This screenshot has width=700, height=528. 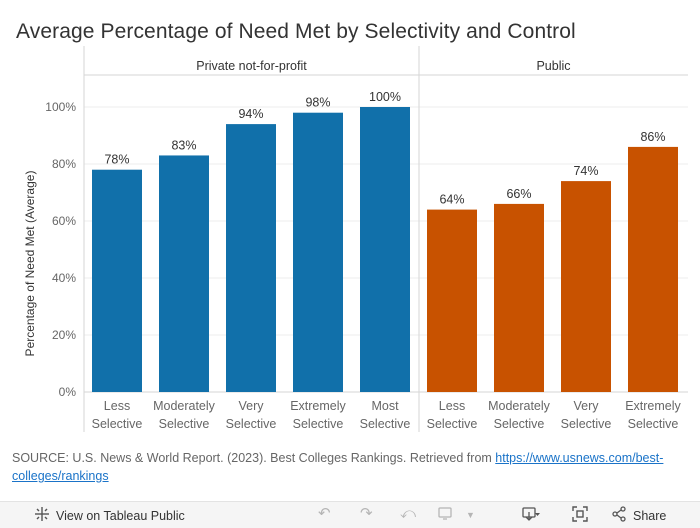 What do you see at coordinates (64, 335) in the screenshot?
I see `y-tick-label: 20%` at bounding box center [64, 335].